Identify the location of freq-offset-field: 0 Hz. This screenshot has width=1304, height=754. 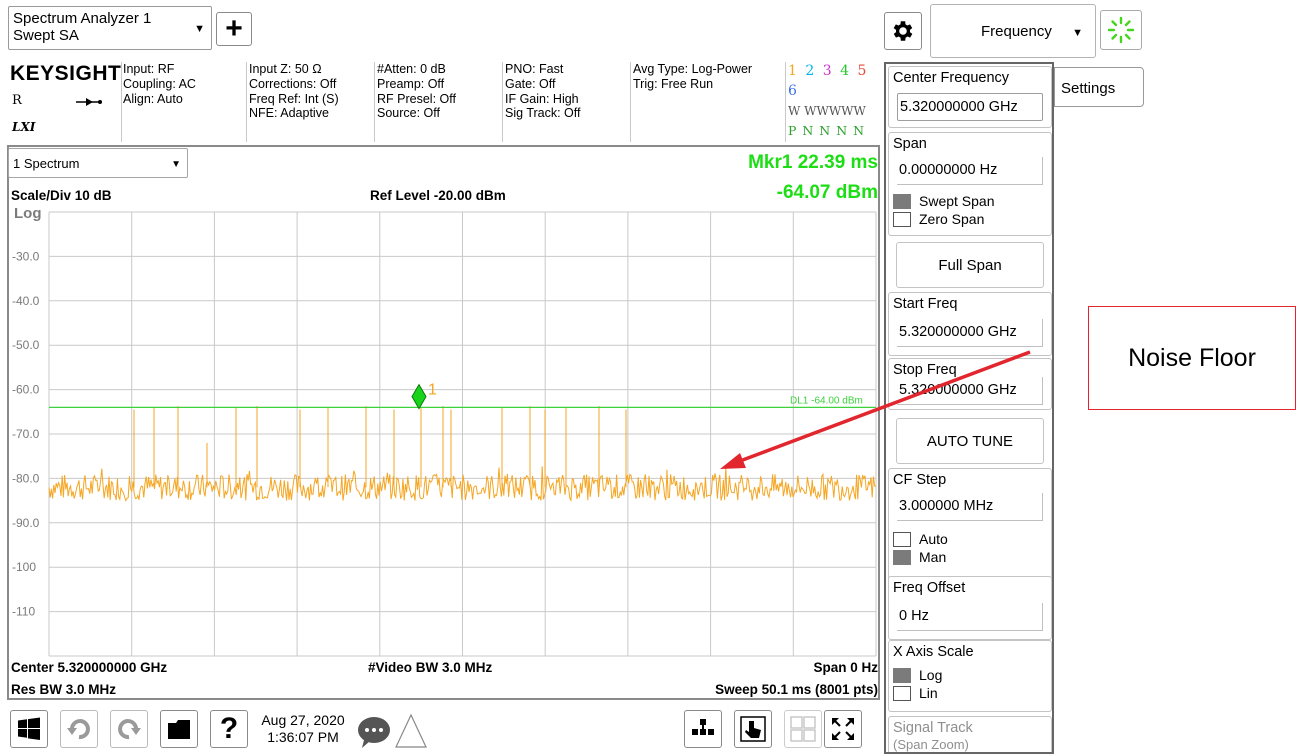
(970, 617).